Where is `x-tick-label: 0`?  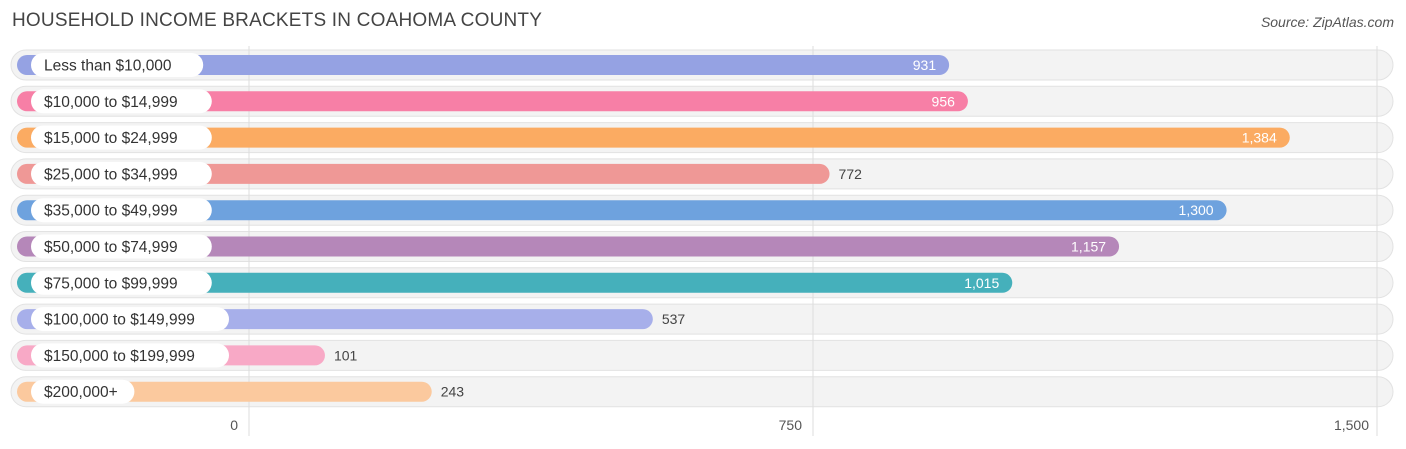
x-tick-label: 0 is located at coordinates (234, 425).